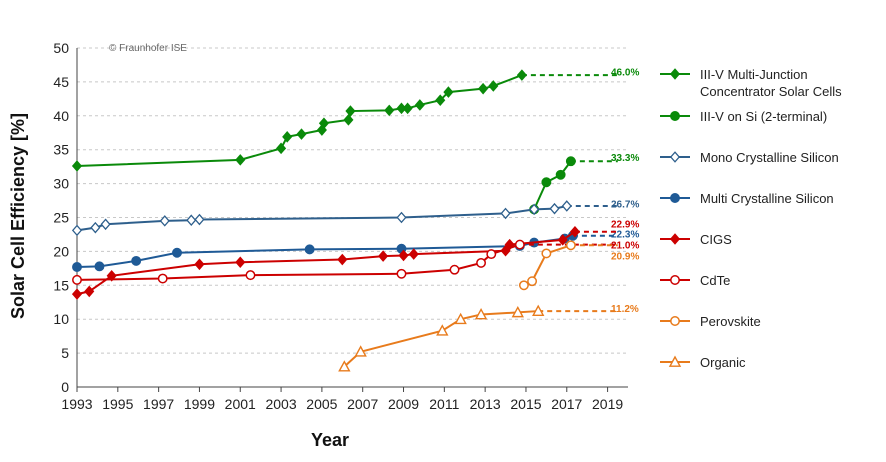 Image resolution: width=886 pixels, height=462 pixels. Describe the element at coordinates (743, 116) in the screenshot. I see `legend-item: III-V on Si (2-terminal)` at that location.